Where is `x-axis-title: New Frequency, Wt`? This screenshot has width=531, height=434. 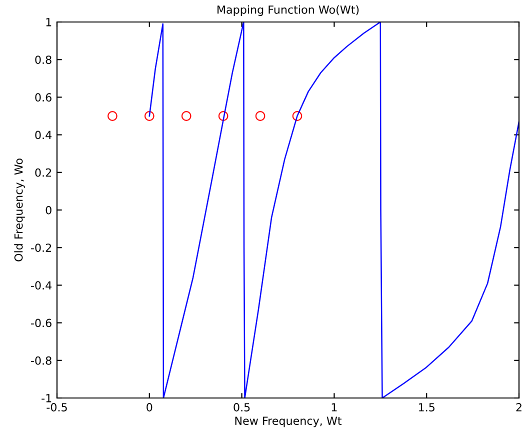 x-axis-title: New Frequency, Wt is located at coordinates (288, 422).